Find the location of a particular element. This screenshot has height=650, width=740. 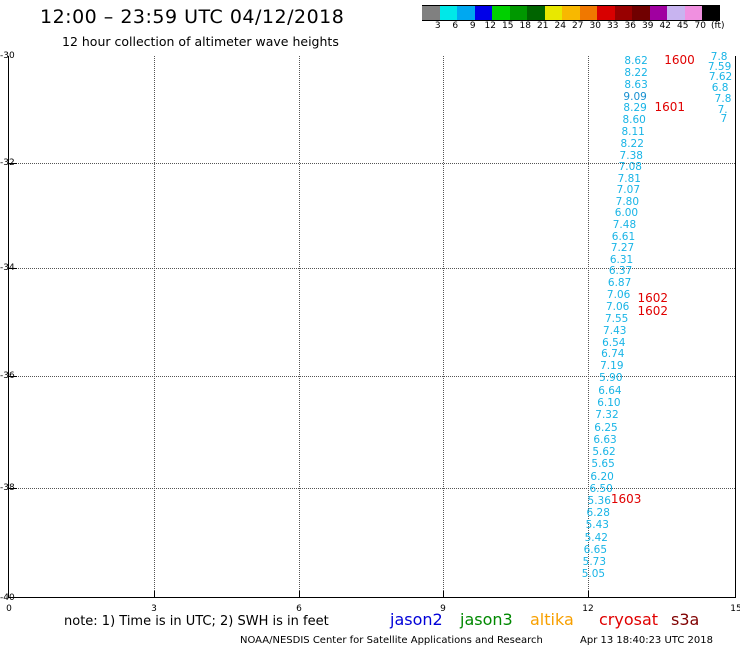

x-tick-label: 6 is located at coordinates (299, 609).